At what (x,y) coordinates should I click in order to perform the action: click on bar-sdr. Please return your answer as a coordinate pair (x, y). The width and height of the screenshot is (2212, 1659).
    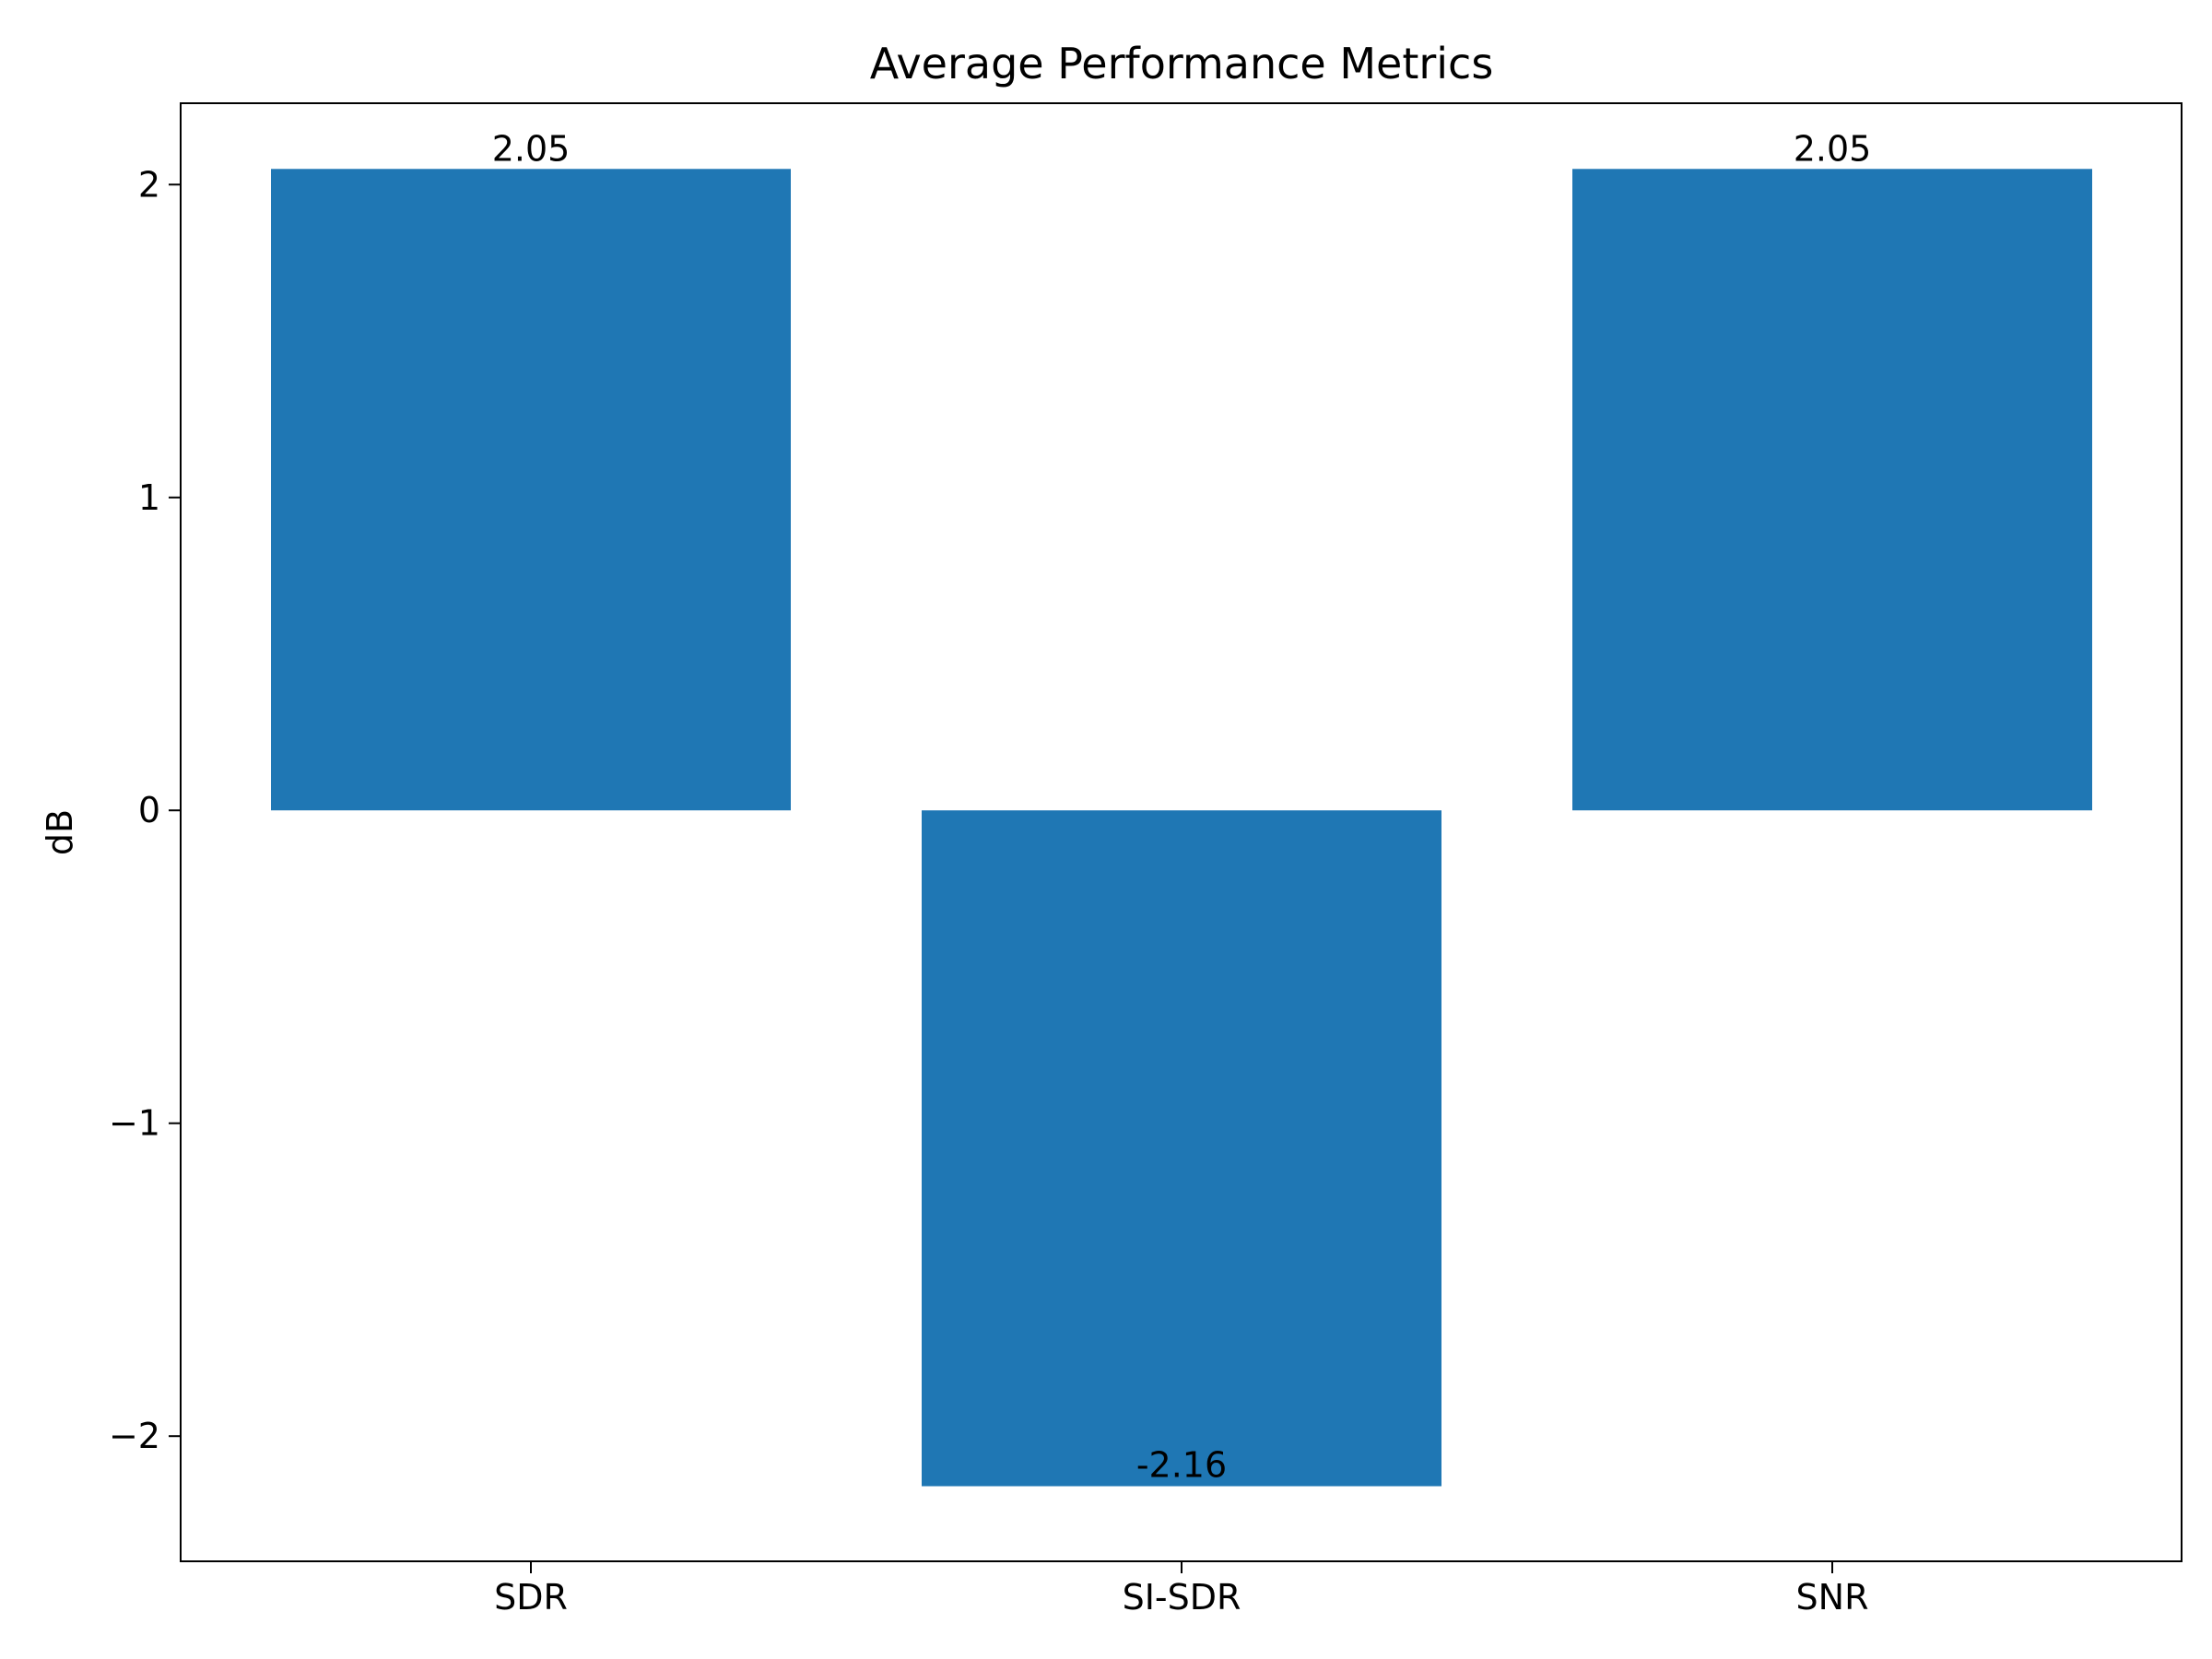
    Looking at the image, I should click on (531, 490).